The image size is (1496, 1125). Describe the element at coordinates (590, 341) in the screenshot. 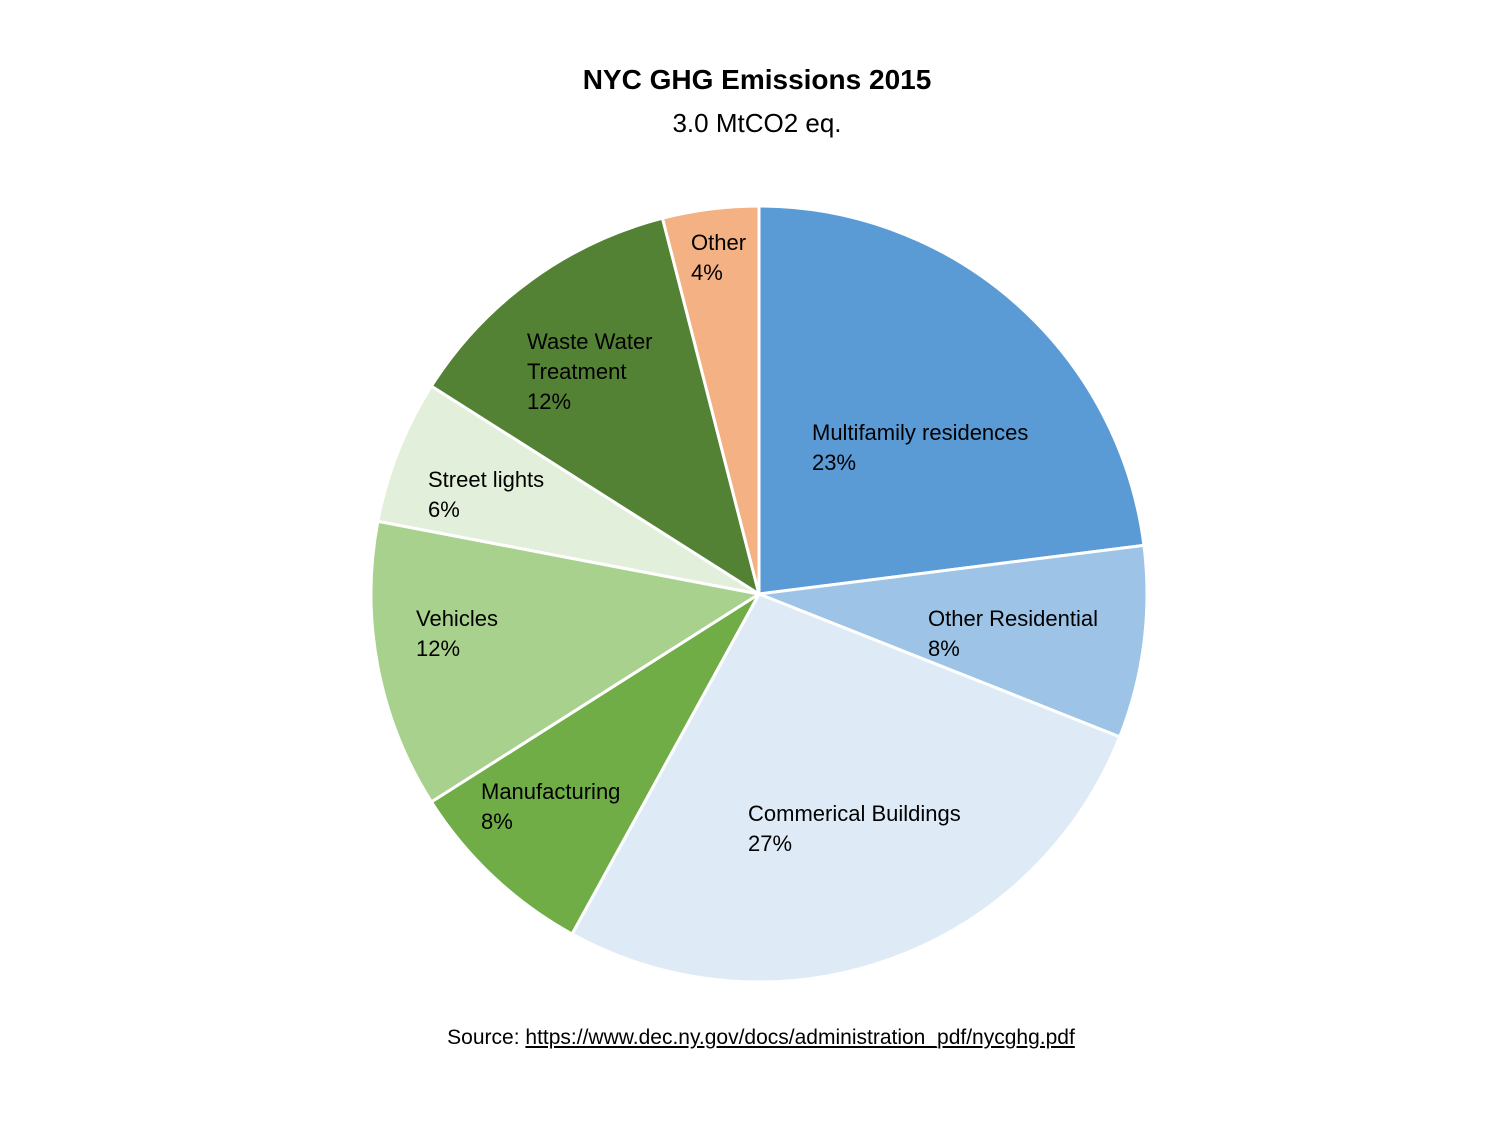

I see `data-label-category: Waste Water` at that location.